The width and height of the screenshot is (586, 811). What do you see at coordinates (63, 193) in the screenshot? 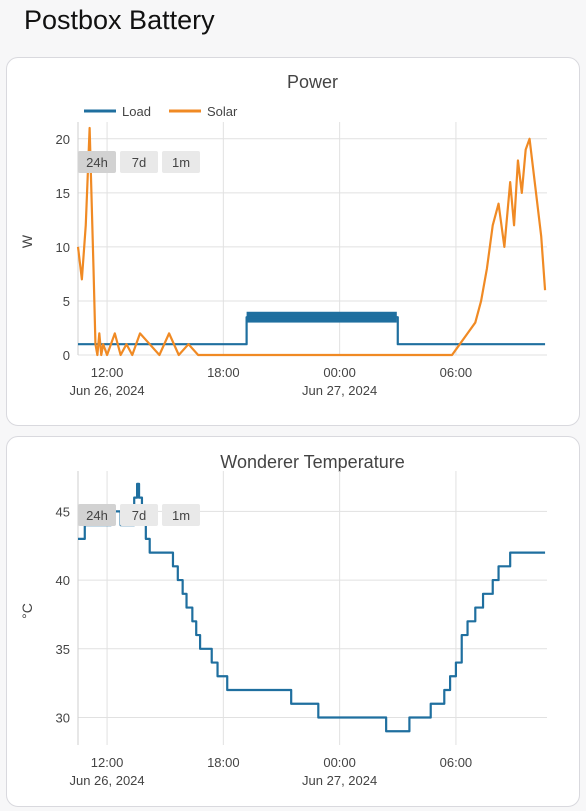
I see `y-tick-label: 15` at bounding box center [63, 193].